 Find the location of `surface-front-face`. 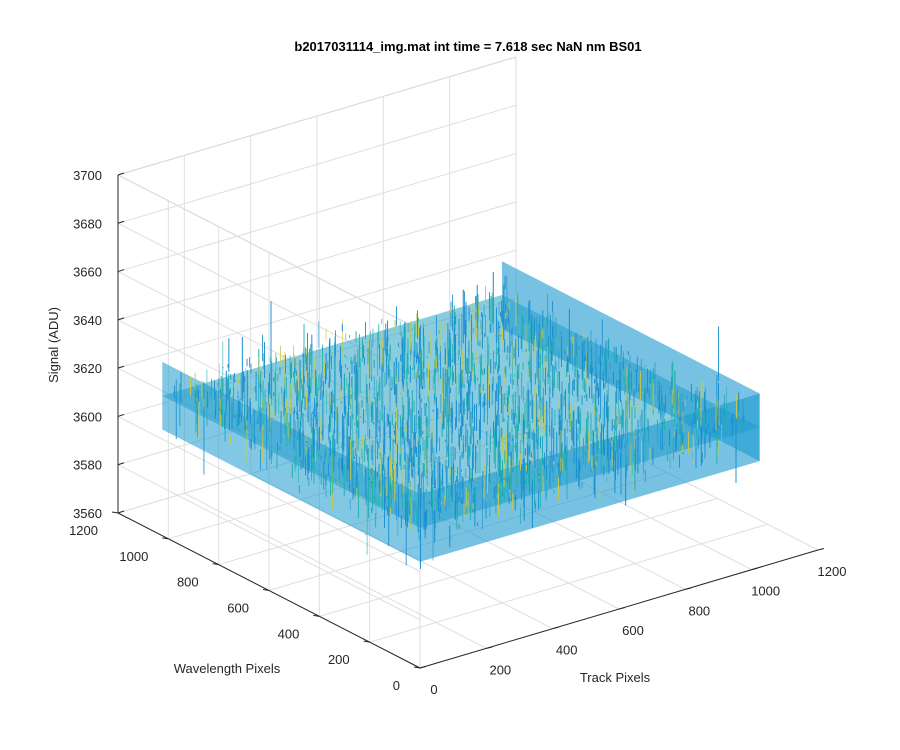

surface-front-face is located at coordinates (590, 477).